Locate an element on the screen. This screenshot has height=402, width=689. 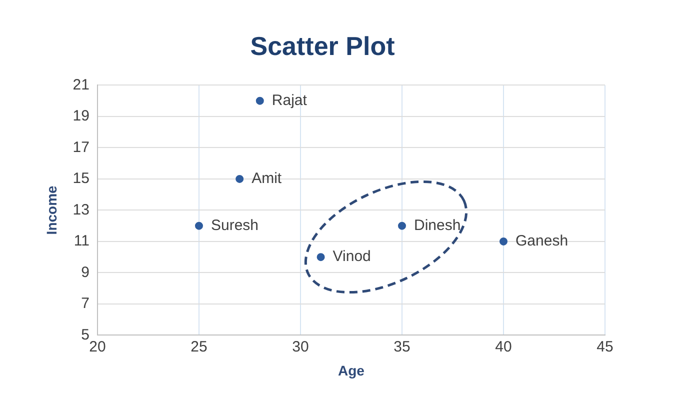
x-tick-label: 40 is located at coordinates (503, 347).